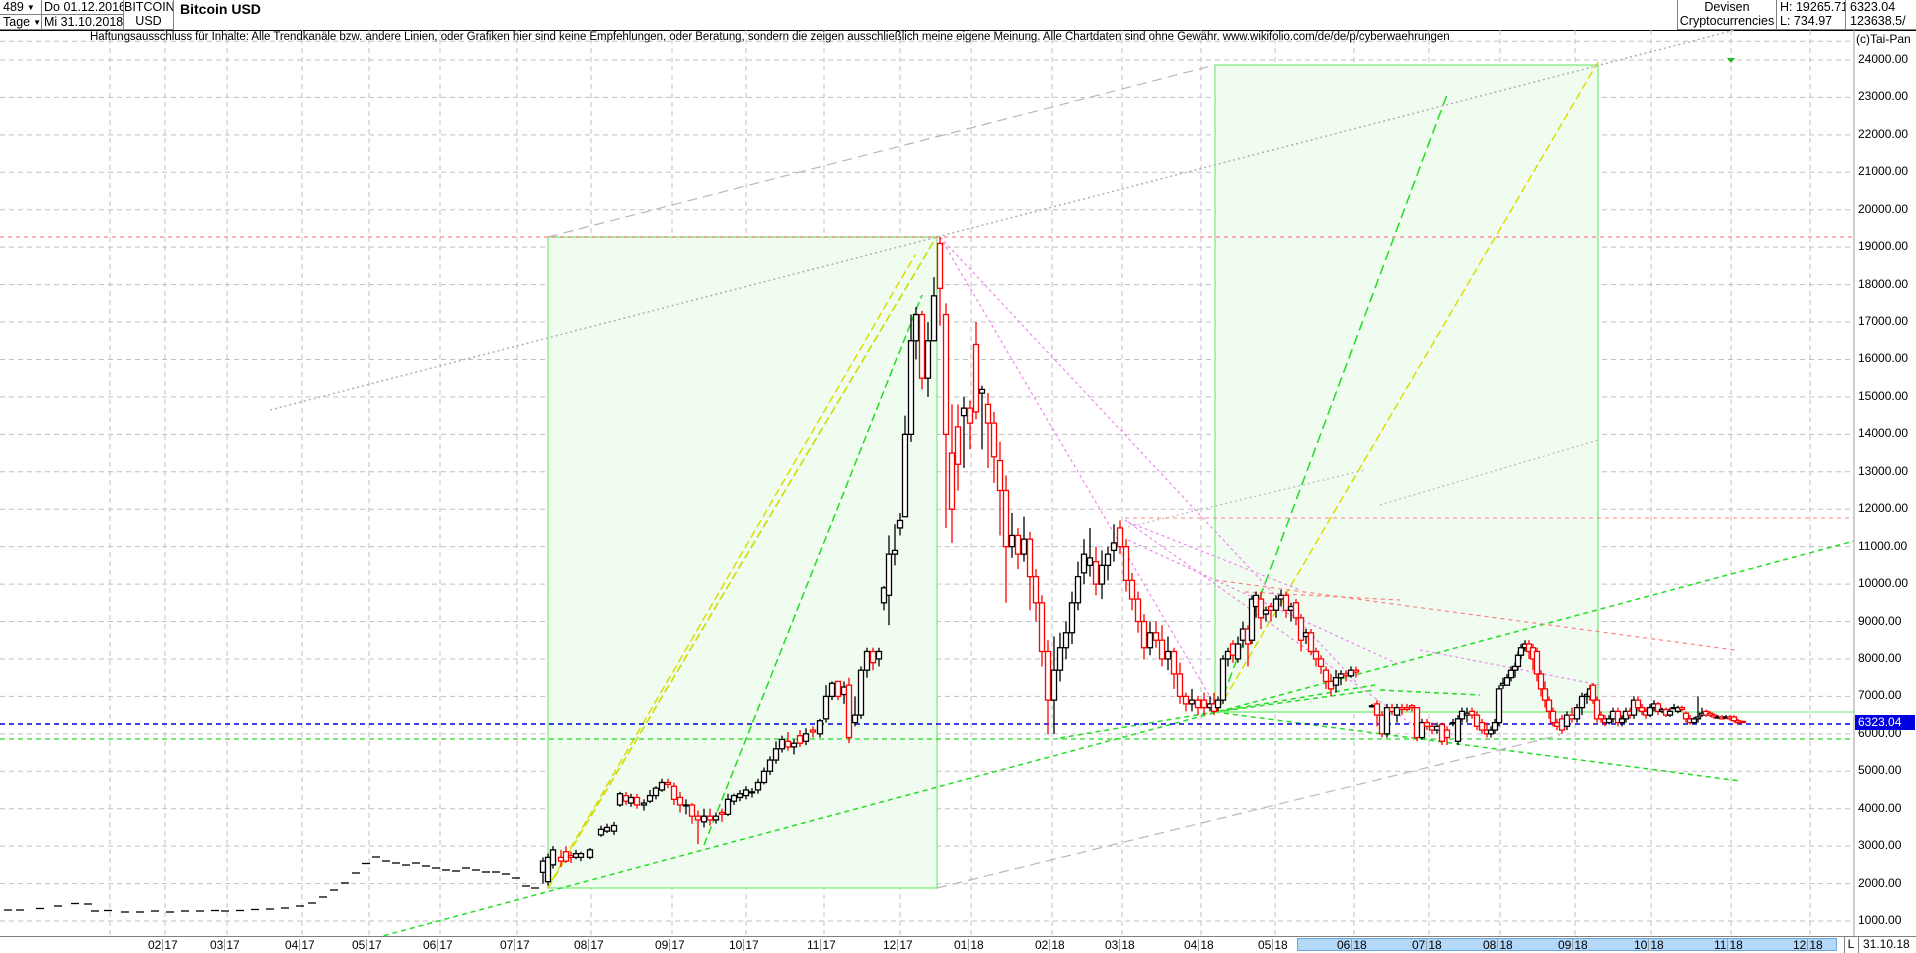 This screenshot has width=1916, height=953. What do you see at coordinates (1883, 433) in the screenshot?
I see `y-tick-label: 14000.00` at bounding box center [1883, 433].